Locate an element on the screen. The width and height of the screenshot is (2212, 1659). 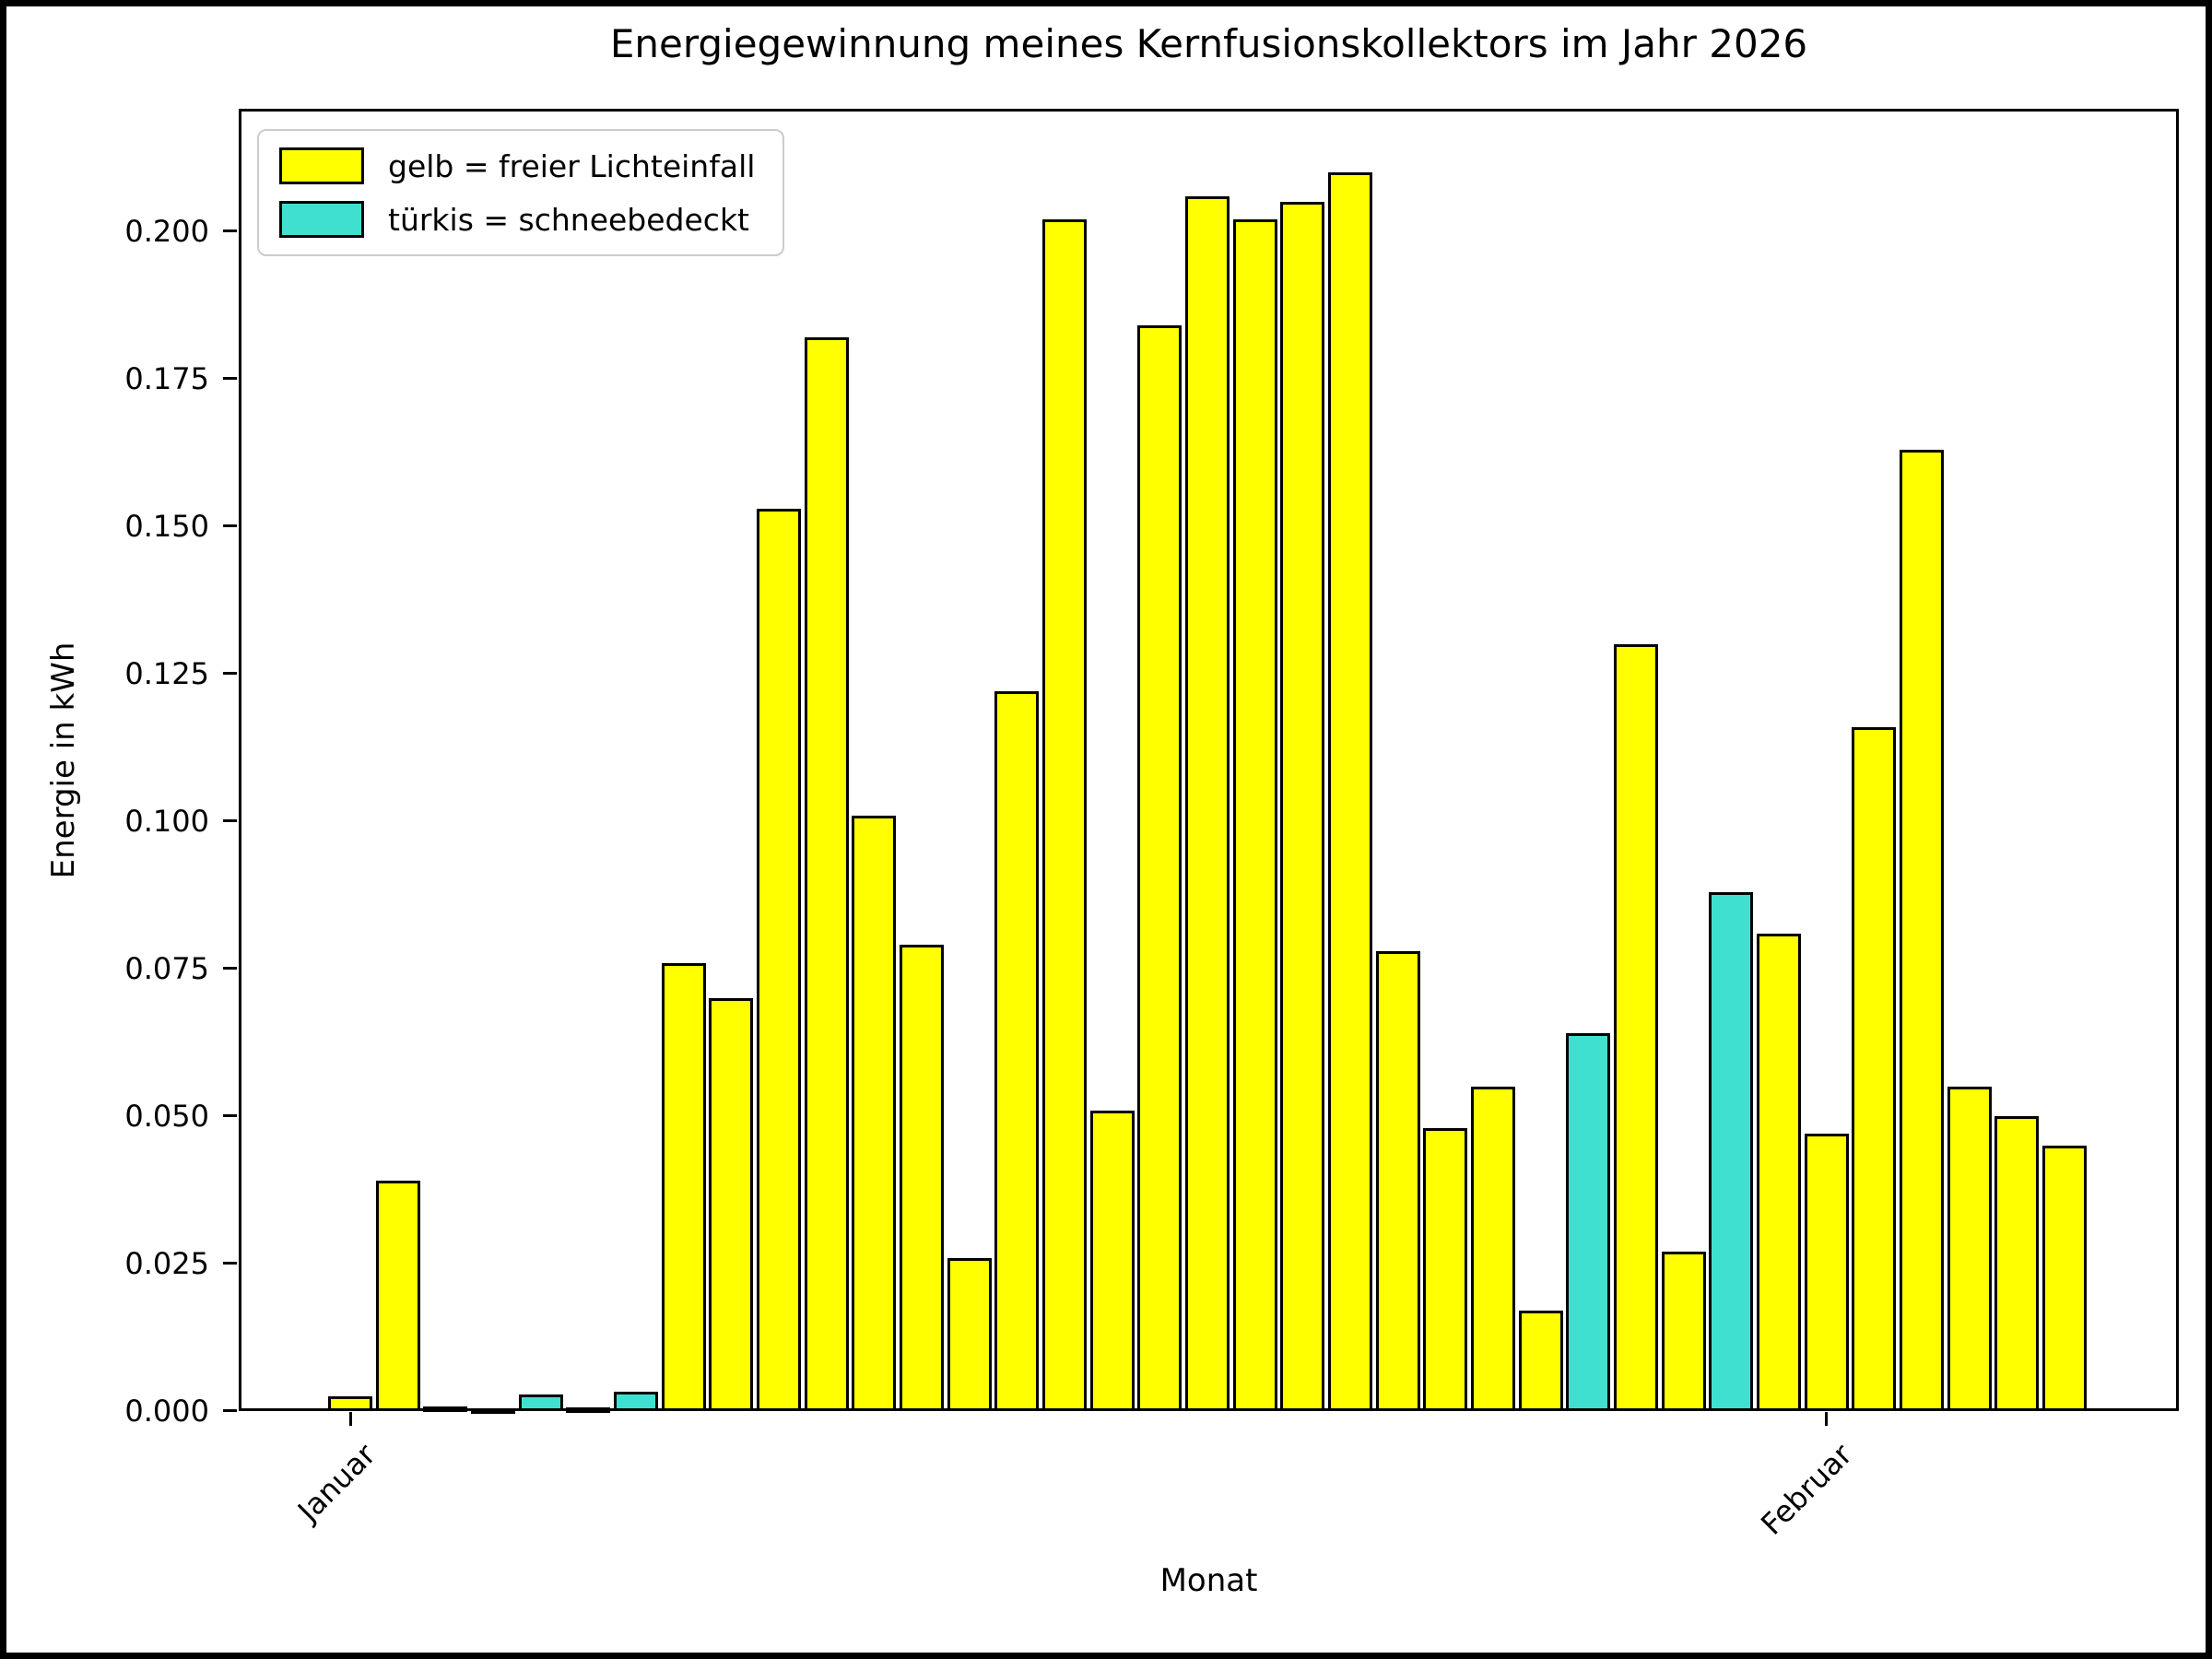
legend-item-free-light: gelb = freier Lichteinfall is located at coordinates (517, 165).